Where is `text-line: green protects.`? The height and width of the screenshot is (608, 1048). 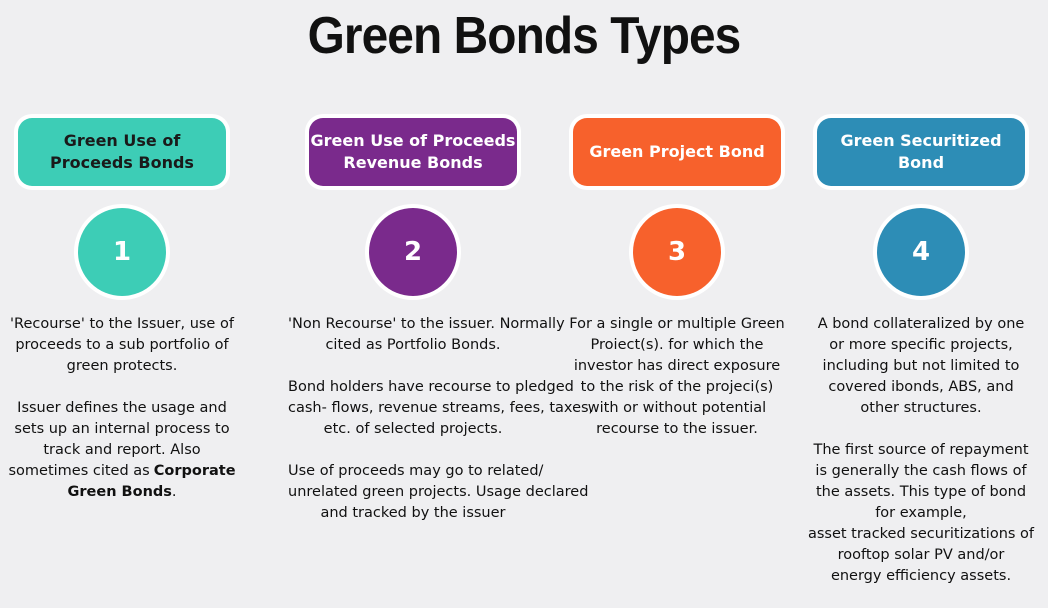 text-line: green protects. is located at coordinates (122, 366).